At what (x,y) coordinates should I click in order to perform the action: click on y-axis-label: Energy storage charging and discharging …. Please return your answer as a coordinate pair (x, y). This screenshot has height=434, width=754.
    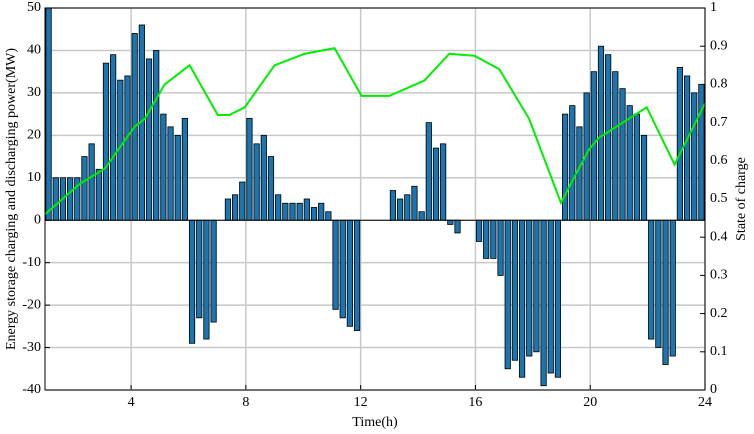
    Looking at the image, I should click on (11, 199).